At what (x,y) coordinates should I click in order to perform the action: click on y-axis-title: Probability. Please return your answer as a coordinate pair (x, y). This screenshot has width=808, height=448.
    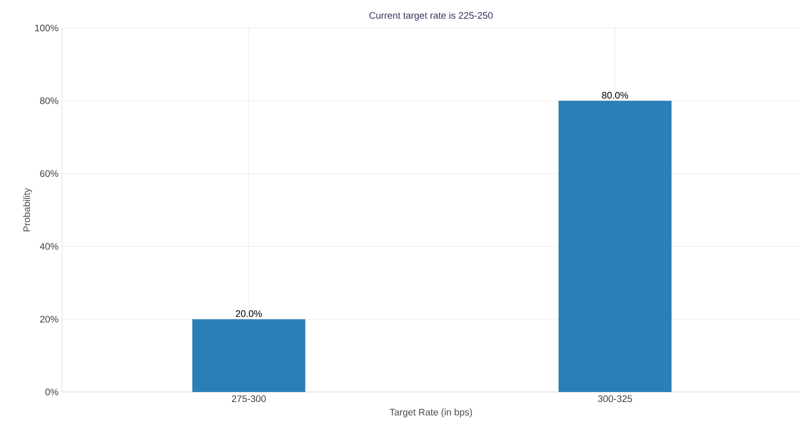
    Looking at the image, I should click on (27, 210).